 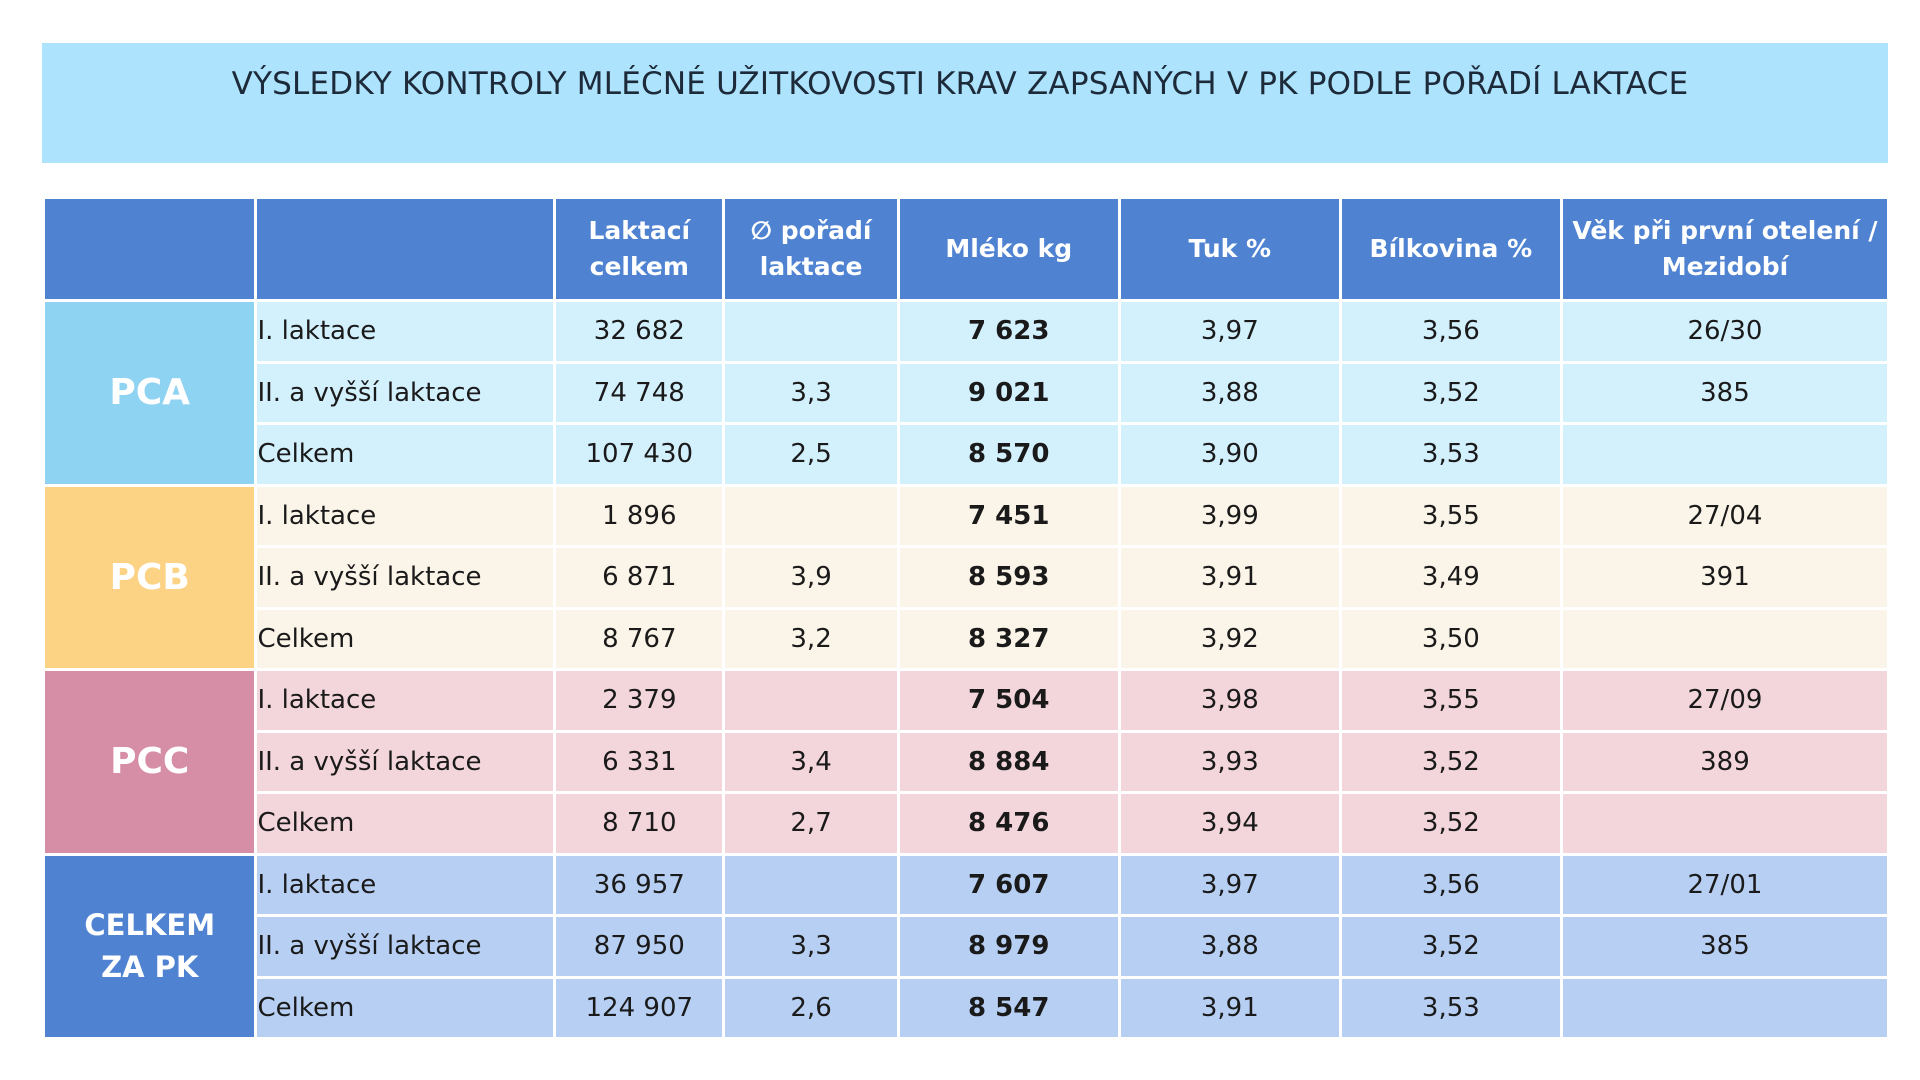 I want to click on laktaci-cell: 74 748, so click(x=639, y=392).